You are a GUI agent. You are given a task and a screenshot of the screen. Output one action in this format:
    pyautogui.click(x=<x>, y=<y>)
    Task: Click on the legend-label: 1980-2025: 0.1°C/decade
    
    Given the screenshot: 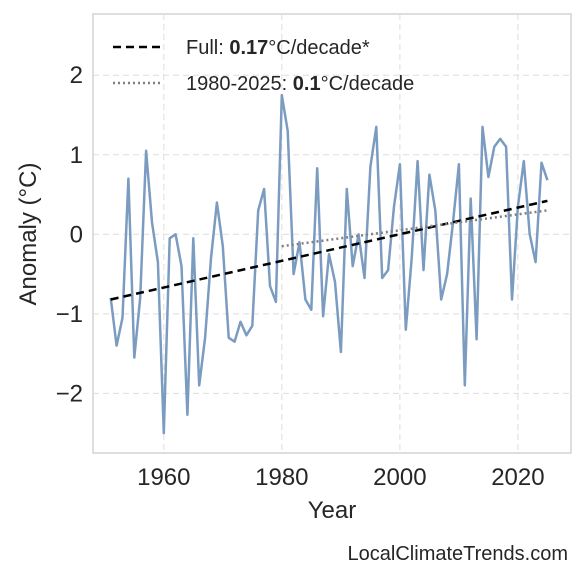 What is the action you would take?
    pyautogui.click(x=300, y=84)
    